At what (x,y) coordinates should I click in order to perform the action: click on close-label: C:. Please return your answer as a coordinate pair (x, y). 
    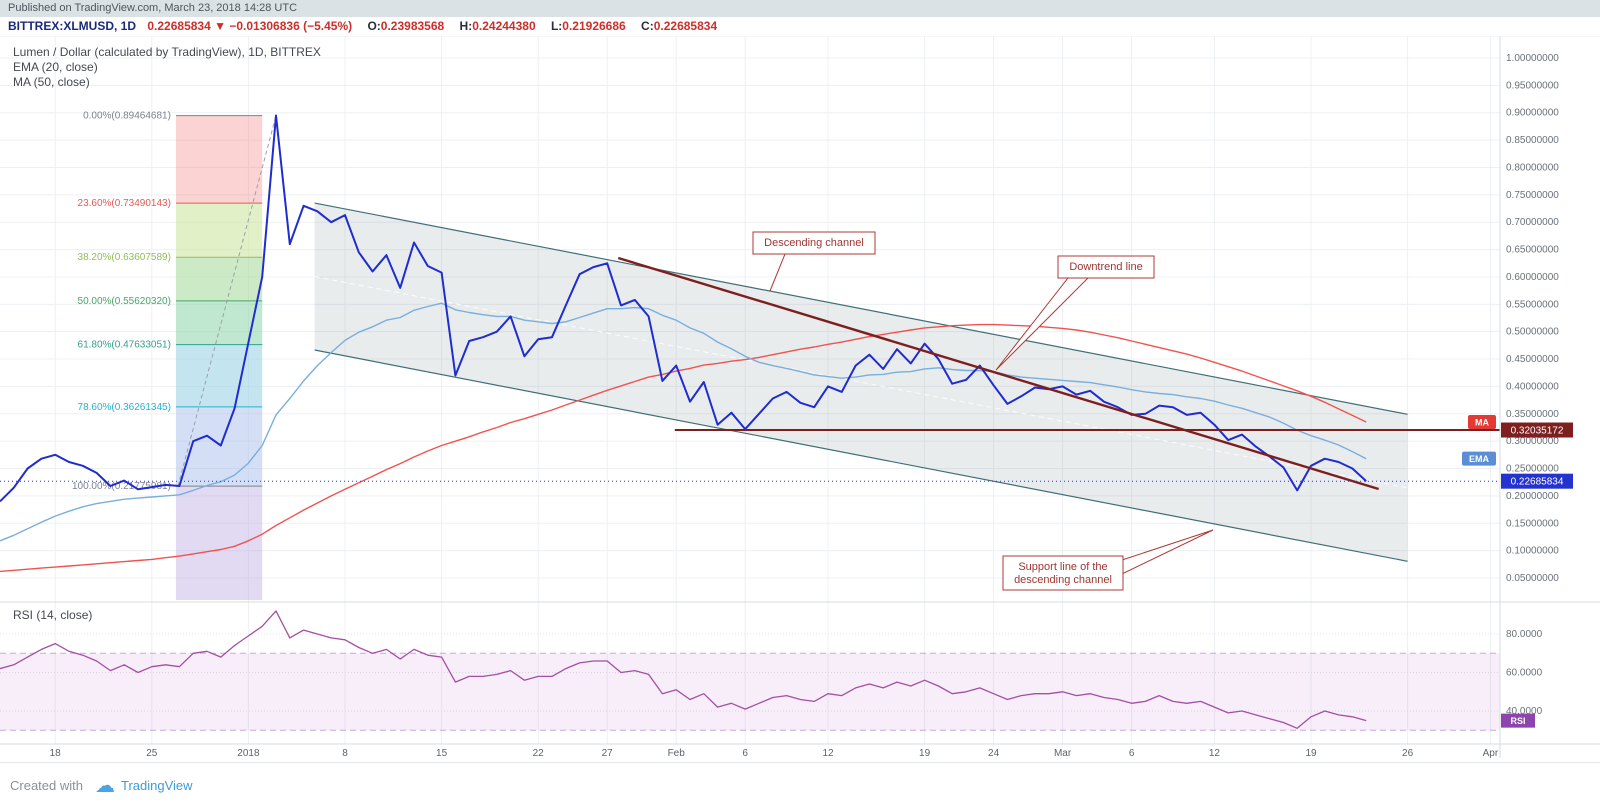
    Looking at the image, I should click on (647, 26).